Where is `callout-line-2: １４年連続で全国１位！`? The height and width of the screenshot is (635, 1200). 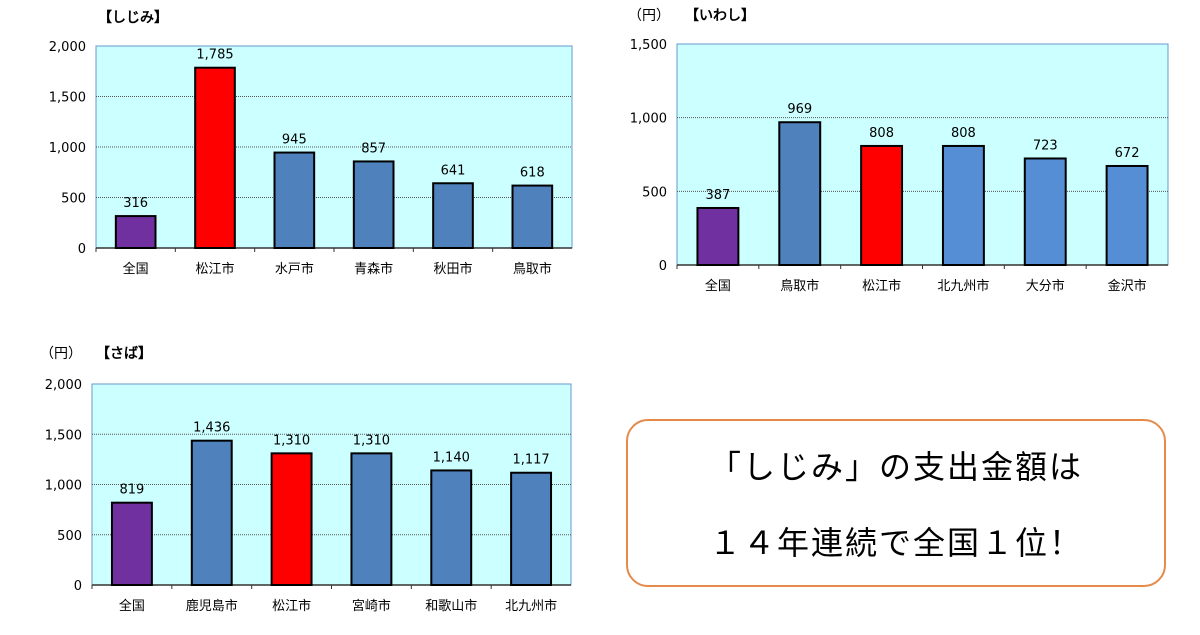
callout-line-2: １４年連続で全国１位！ is located at coordinates (895, 543).